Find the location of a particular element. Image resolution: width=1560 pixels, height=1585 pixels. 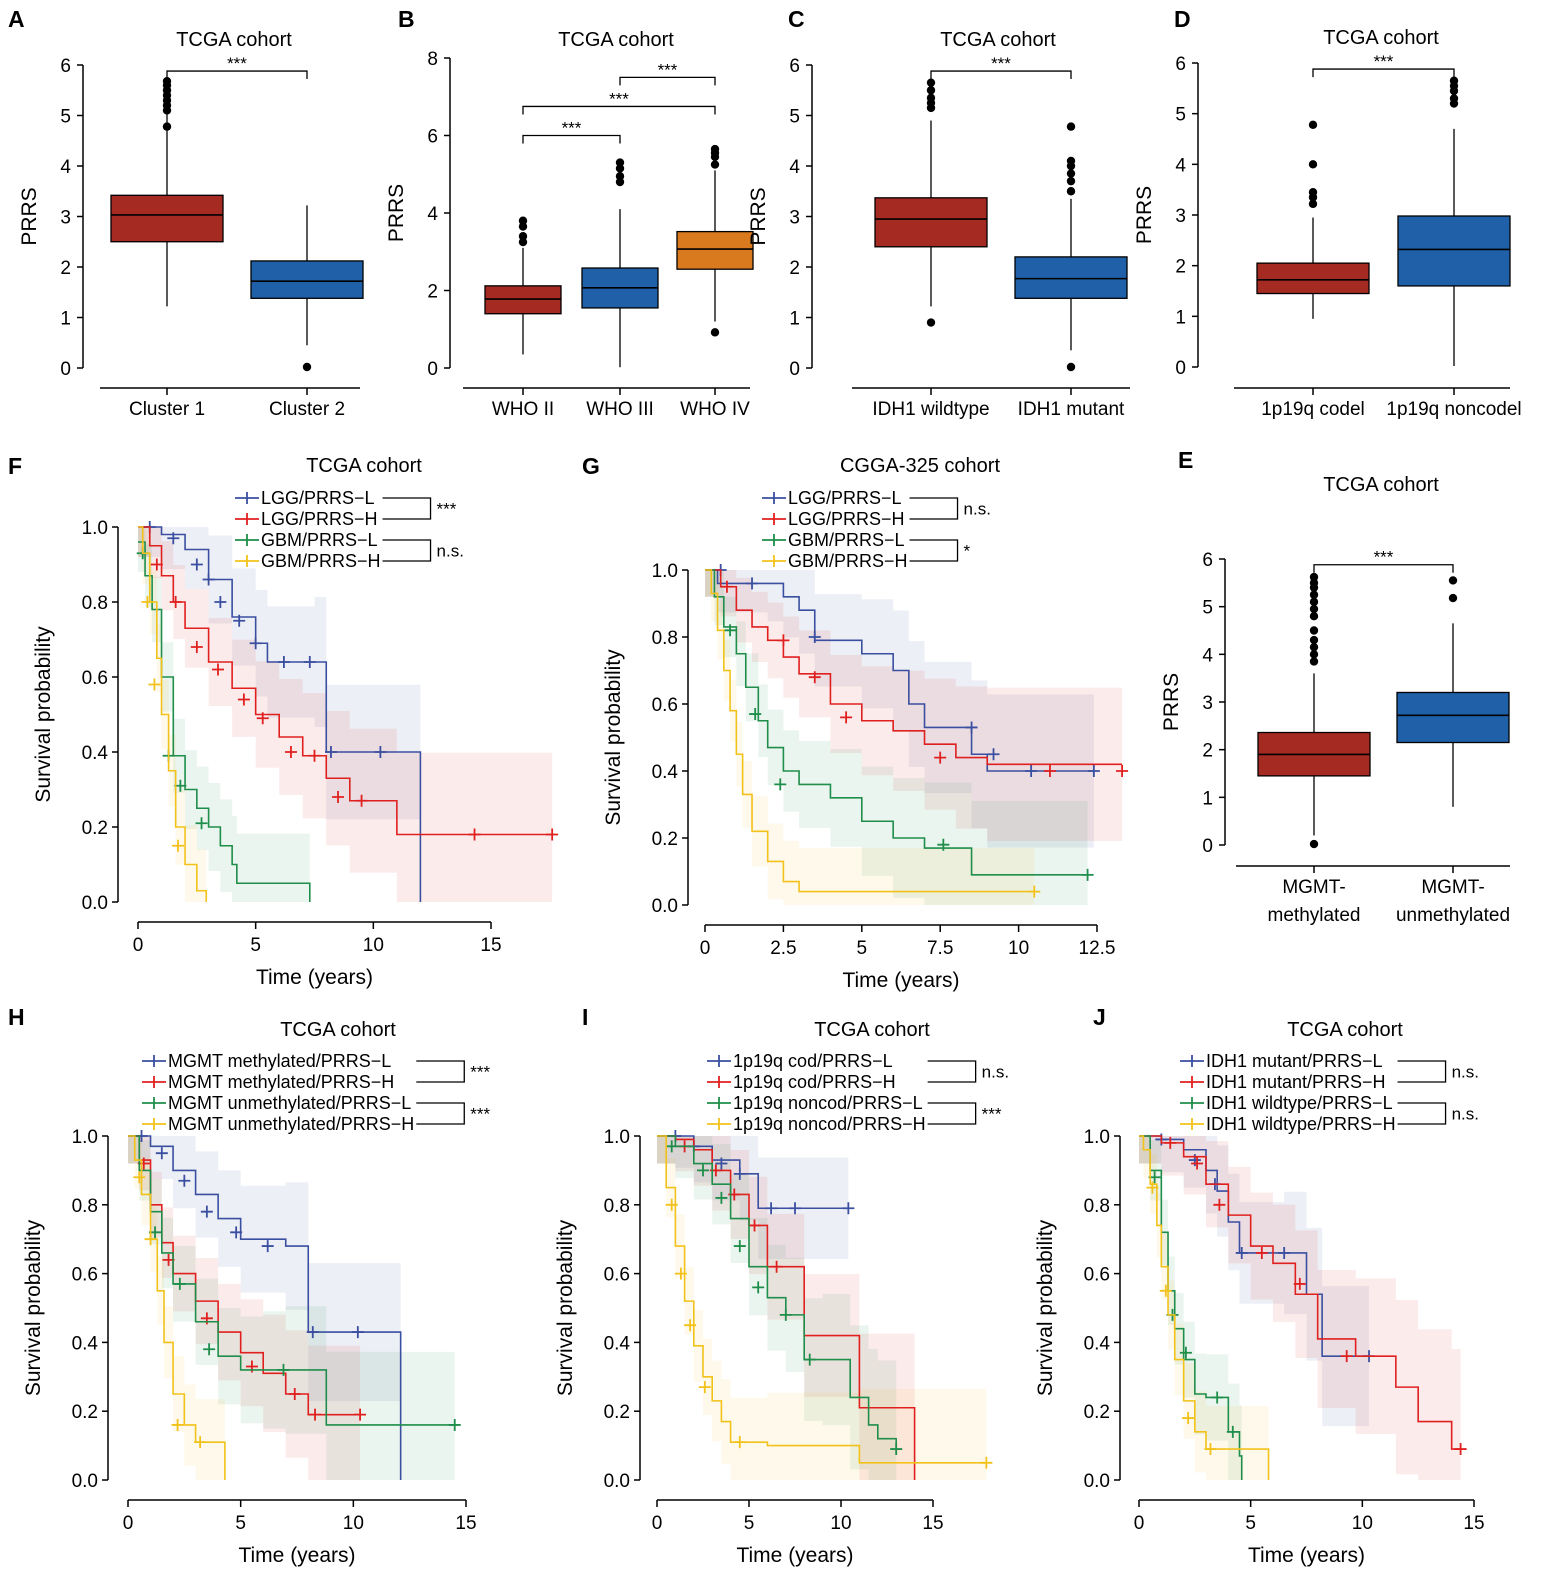

x-axis-label: Time (years) is located at coordinates (794, 1555).